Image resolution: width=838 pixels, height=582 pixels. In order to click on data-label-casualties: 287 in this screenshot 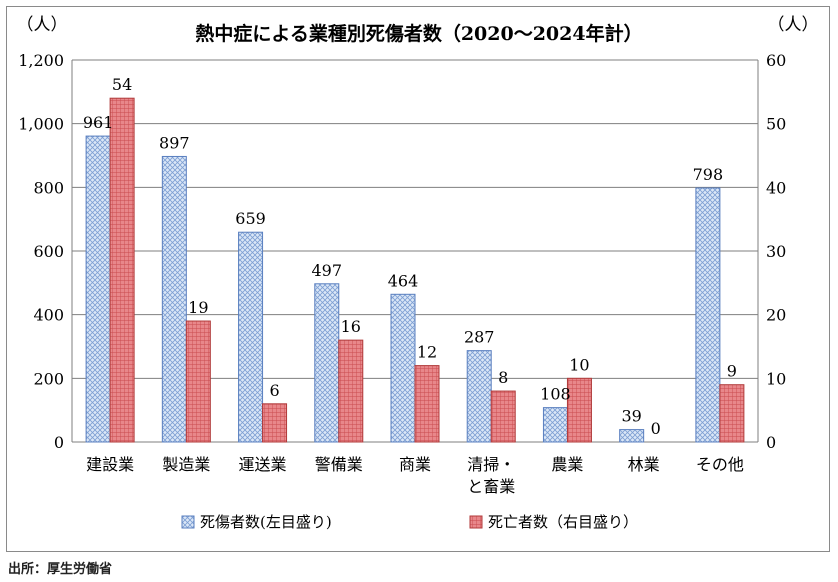, I will do `click(479, 337)`.